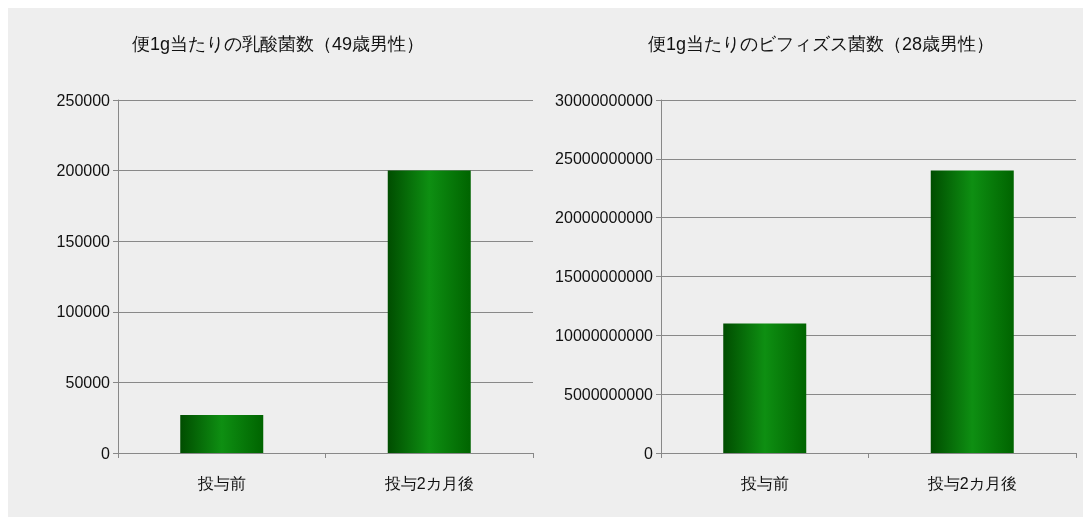 This screenshot has width=1083, height=517. What do you see at coordinates (83, 312) in the screenshot?
I see `y-tick-label: 100000` at bounding box center [83, 312].